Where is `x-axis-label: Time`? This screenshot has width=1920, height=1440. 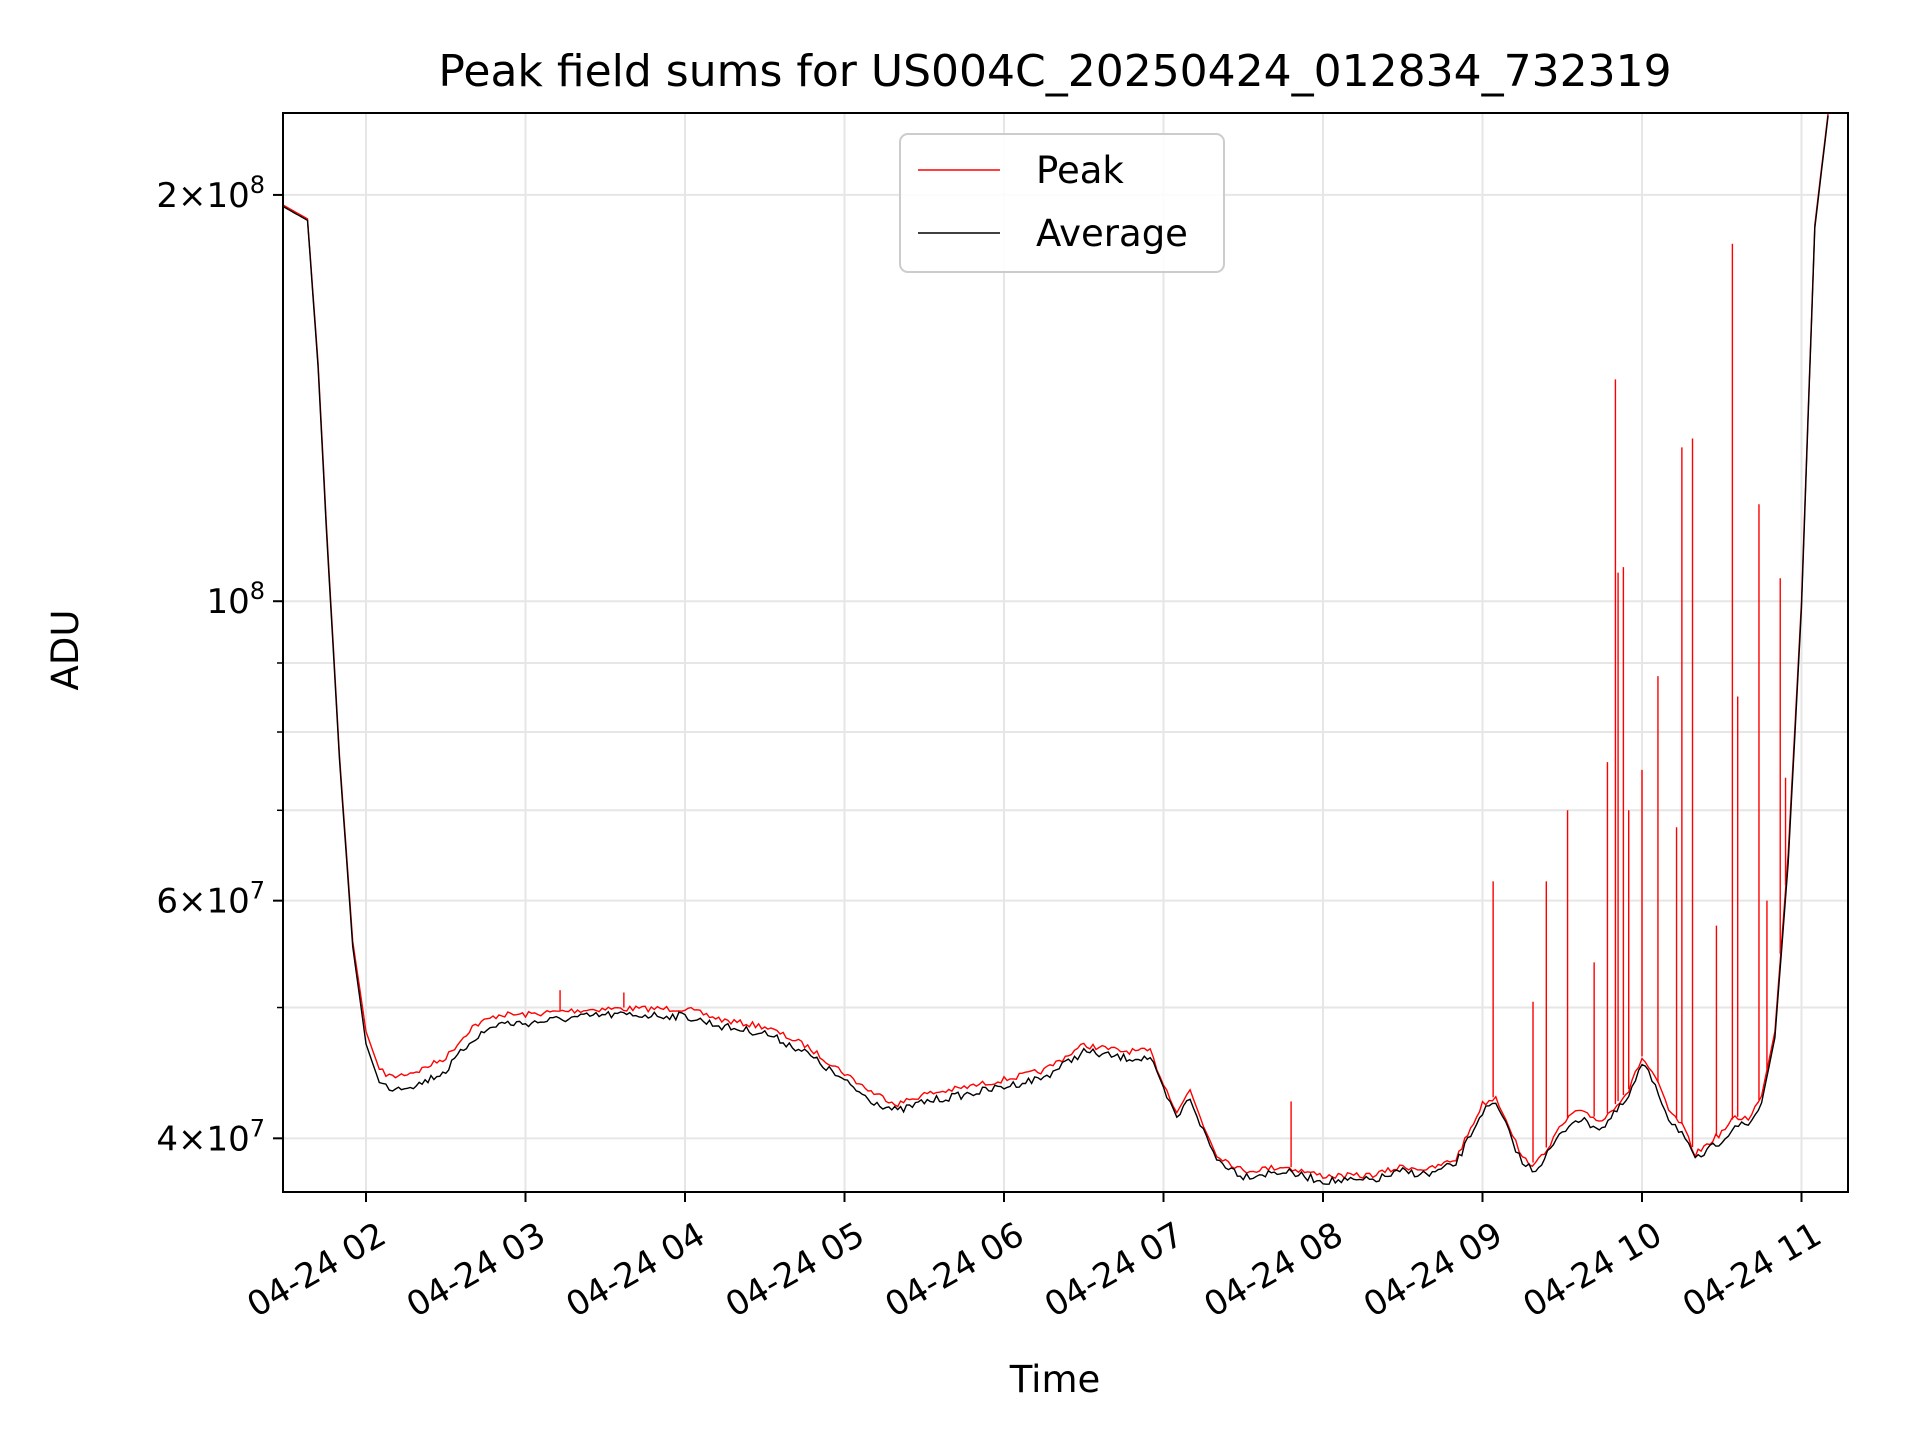 x-axis-label: Time is located at coordinates (1055, 1379).